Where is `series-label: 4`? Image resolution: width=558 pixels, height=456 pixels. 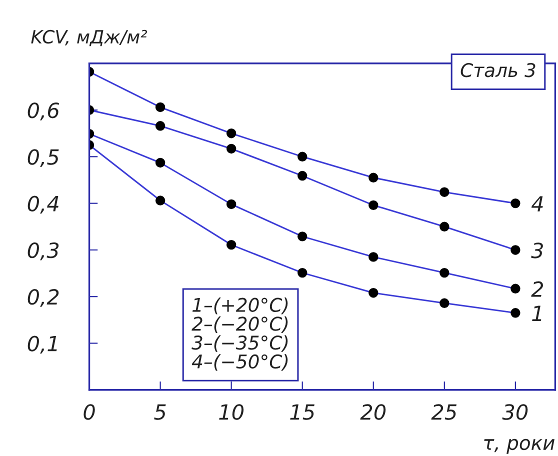
series-label: 4 is located at coordinates (537, 204).